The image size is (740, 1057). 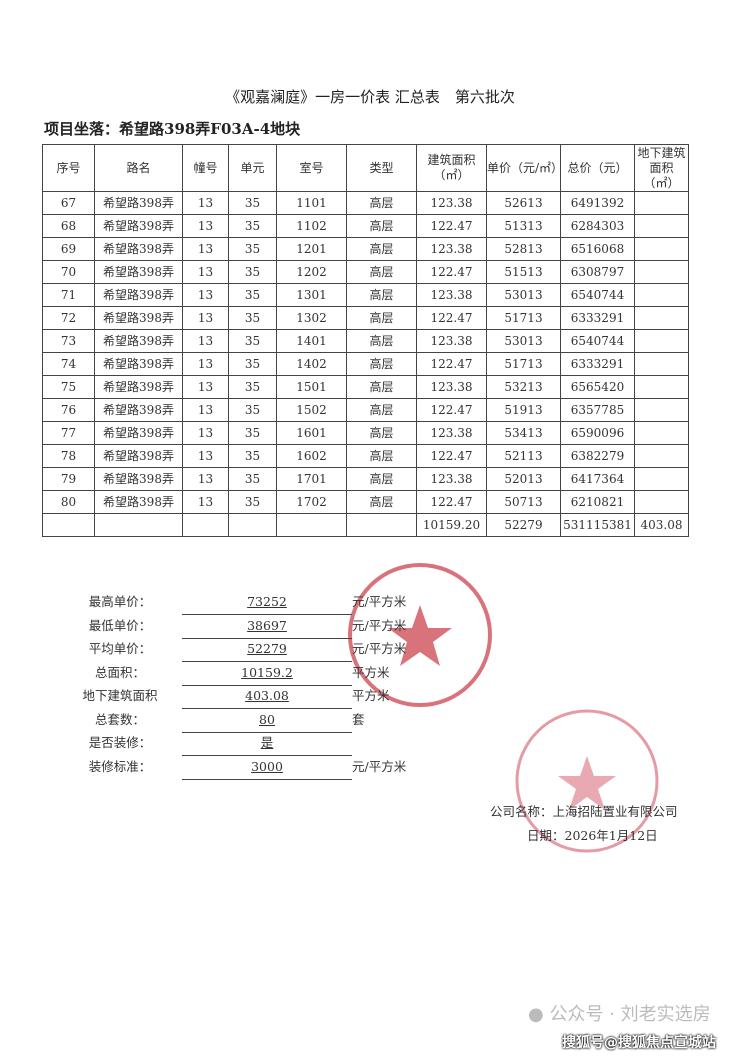 What do you see at coordinates (523, 479) in the screenshot?
I see `table-cell: 52013` at bounding box center [523, 479].